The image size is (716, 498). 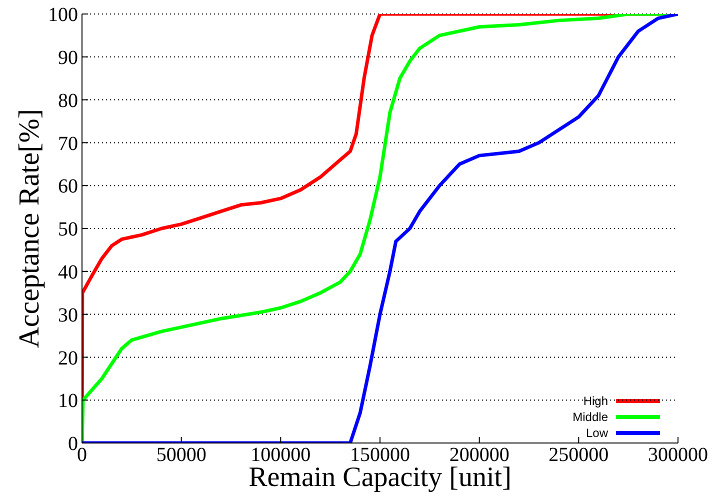 I want to click on y-tick-label: 100, so click(x=63, y=15).